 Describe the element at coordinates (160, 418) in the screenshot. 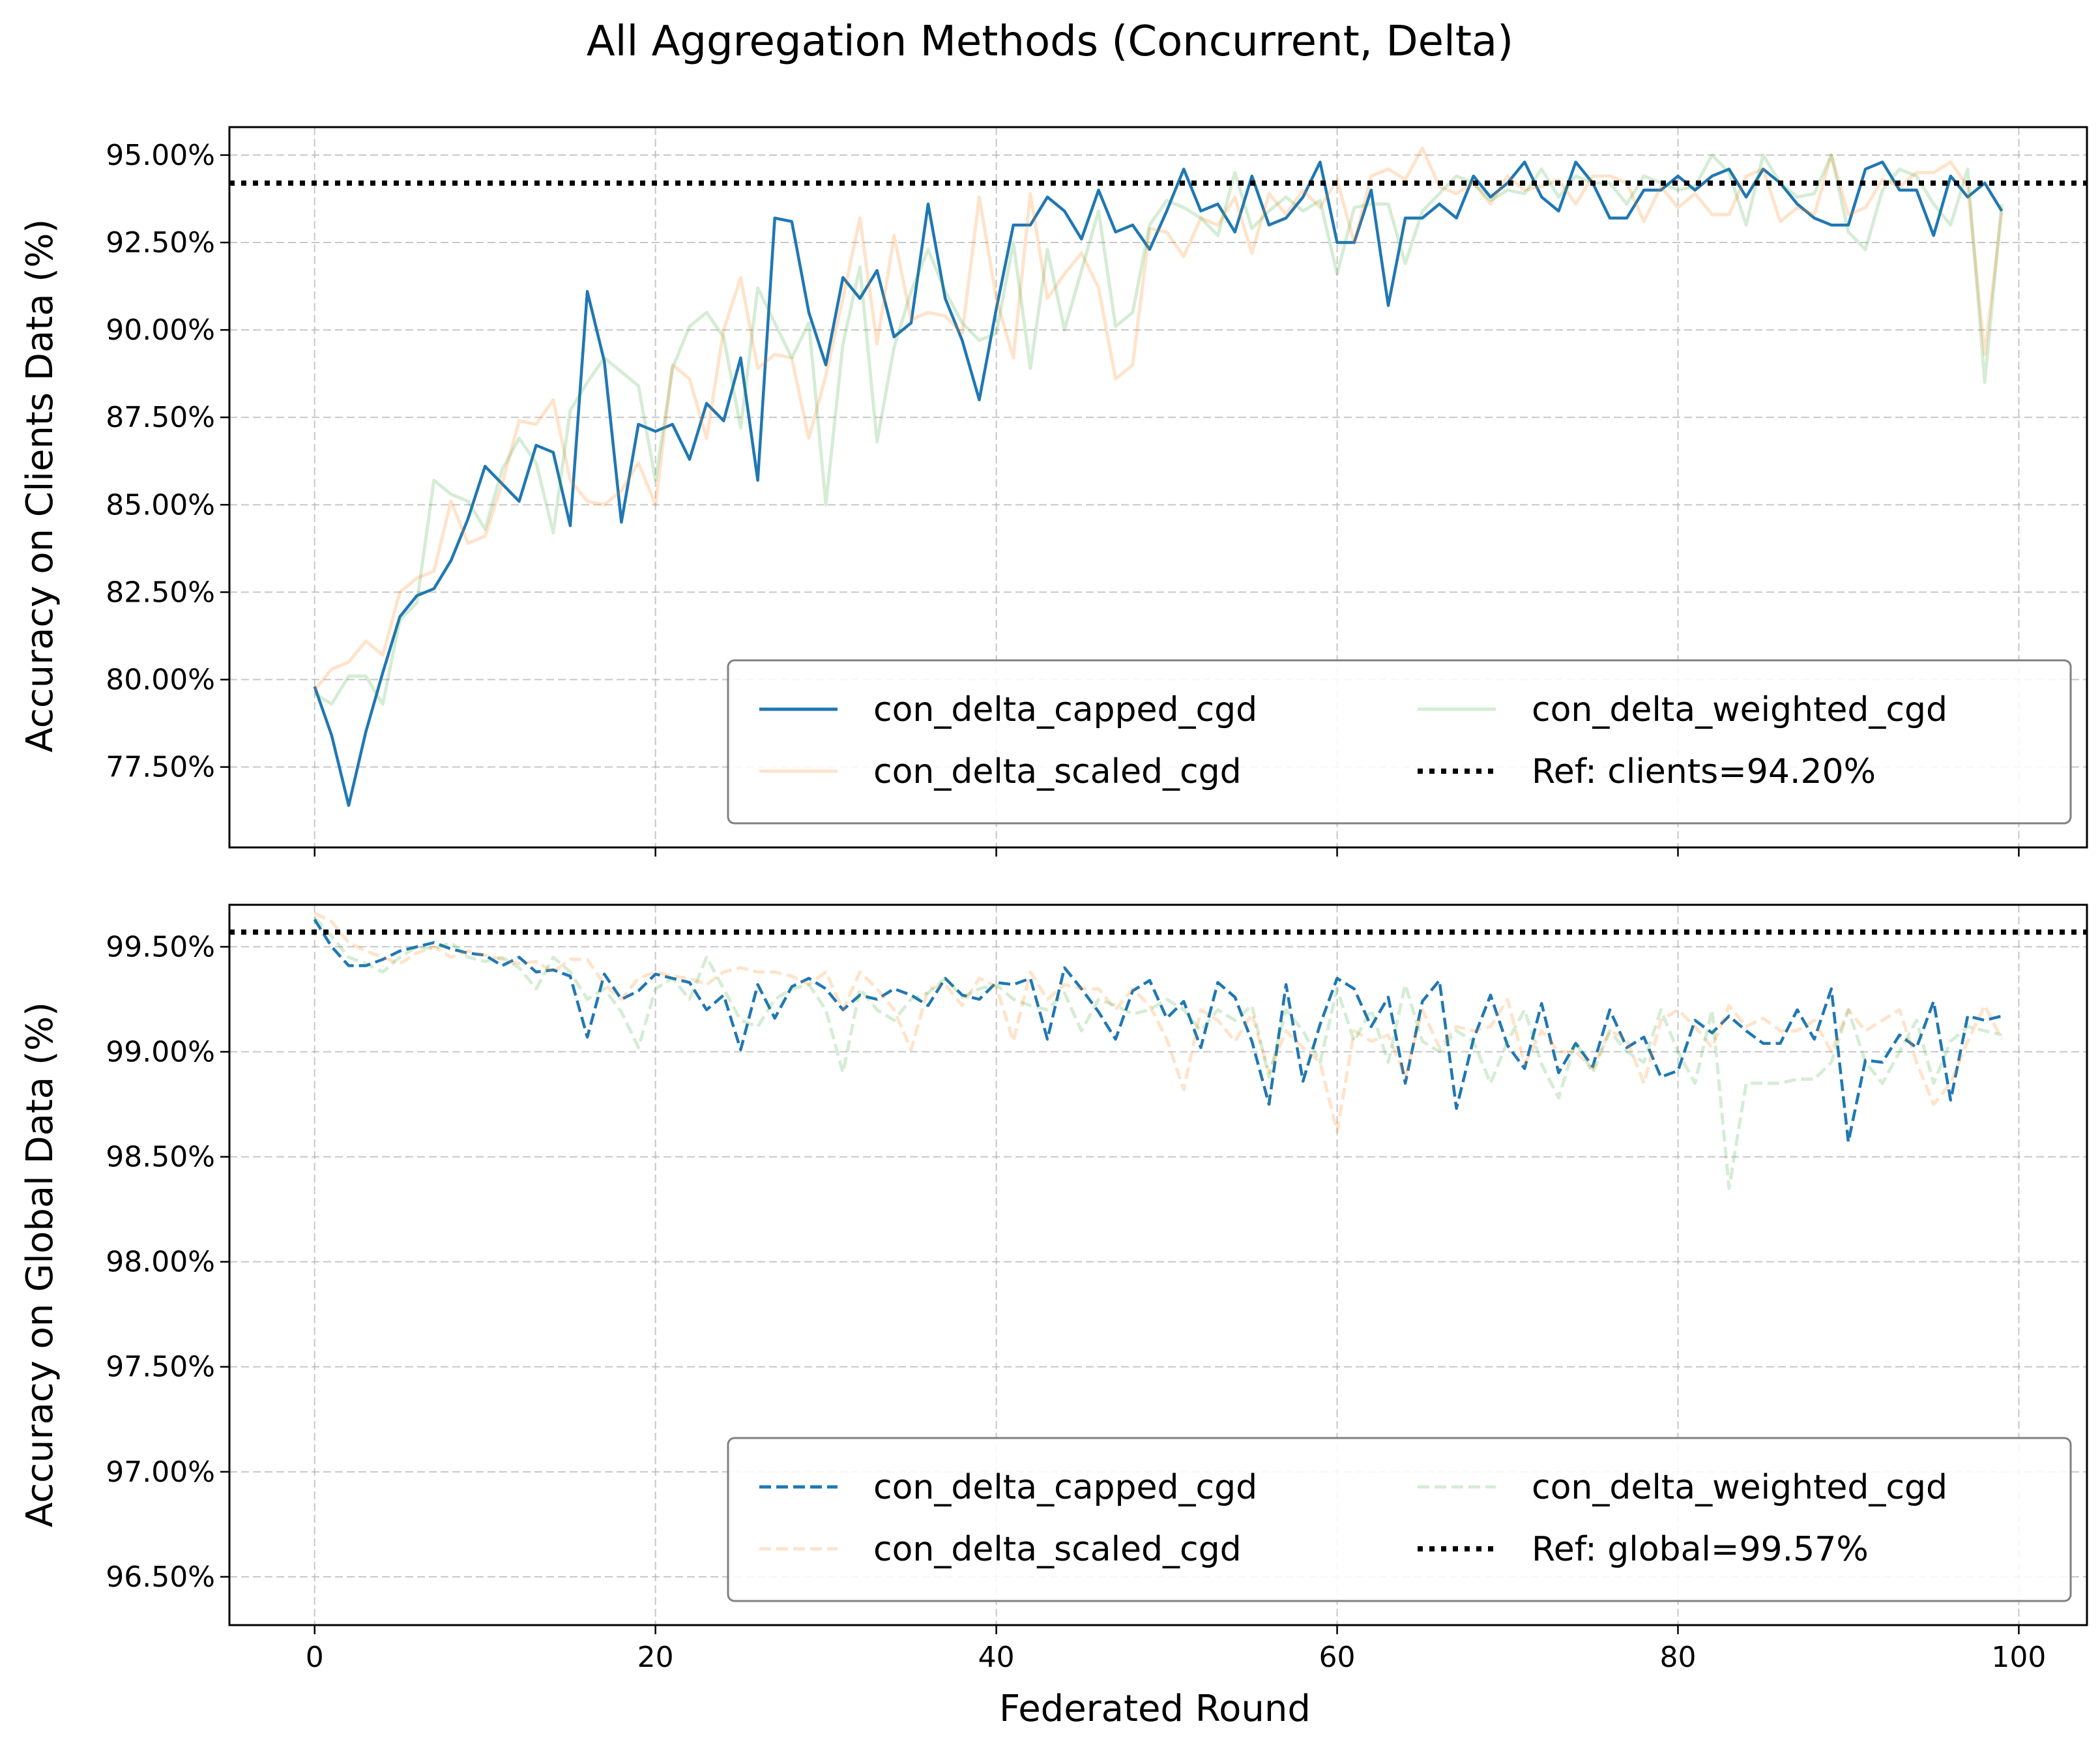

I see `top-y-tick-label: 87.50%` at that location.